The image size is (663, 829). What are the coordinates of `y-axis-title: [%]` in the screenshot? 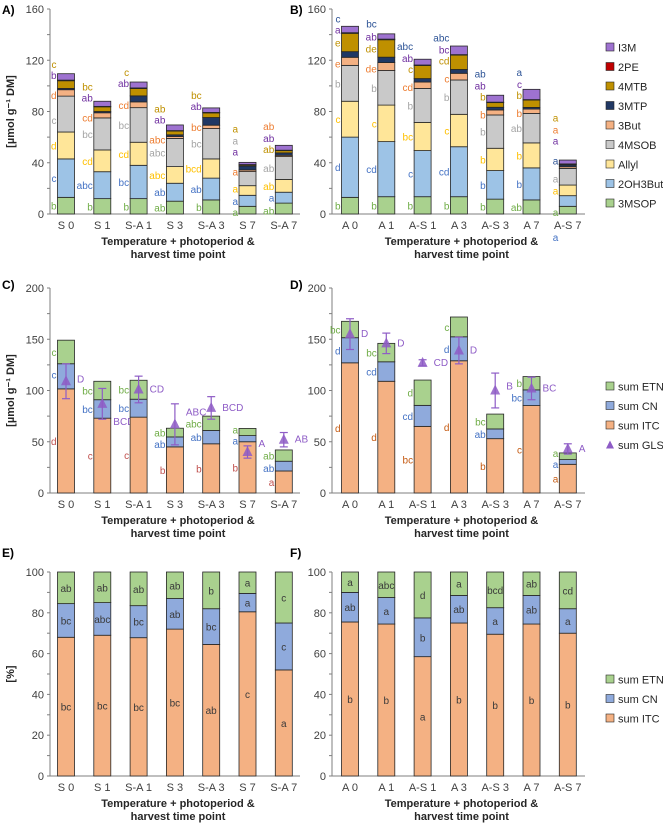 It's located at (11, 673).